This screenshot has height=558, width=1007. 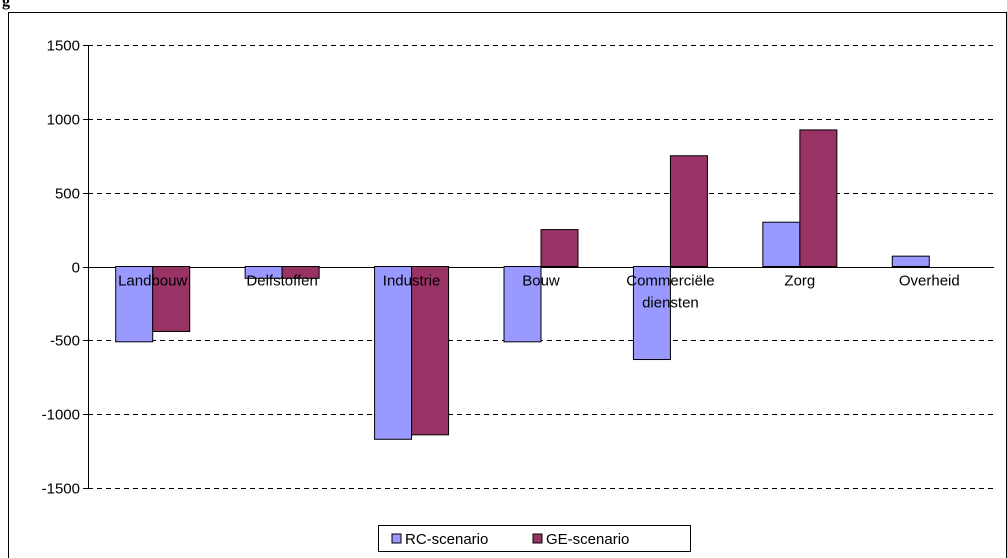 I want to click on category-label: Overheid, so click(x=929, y=281).